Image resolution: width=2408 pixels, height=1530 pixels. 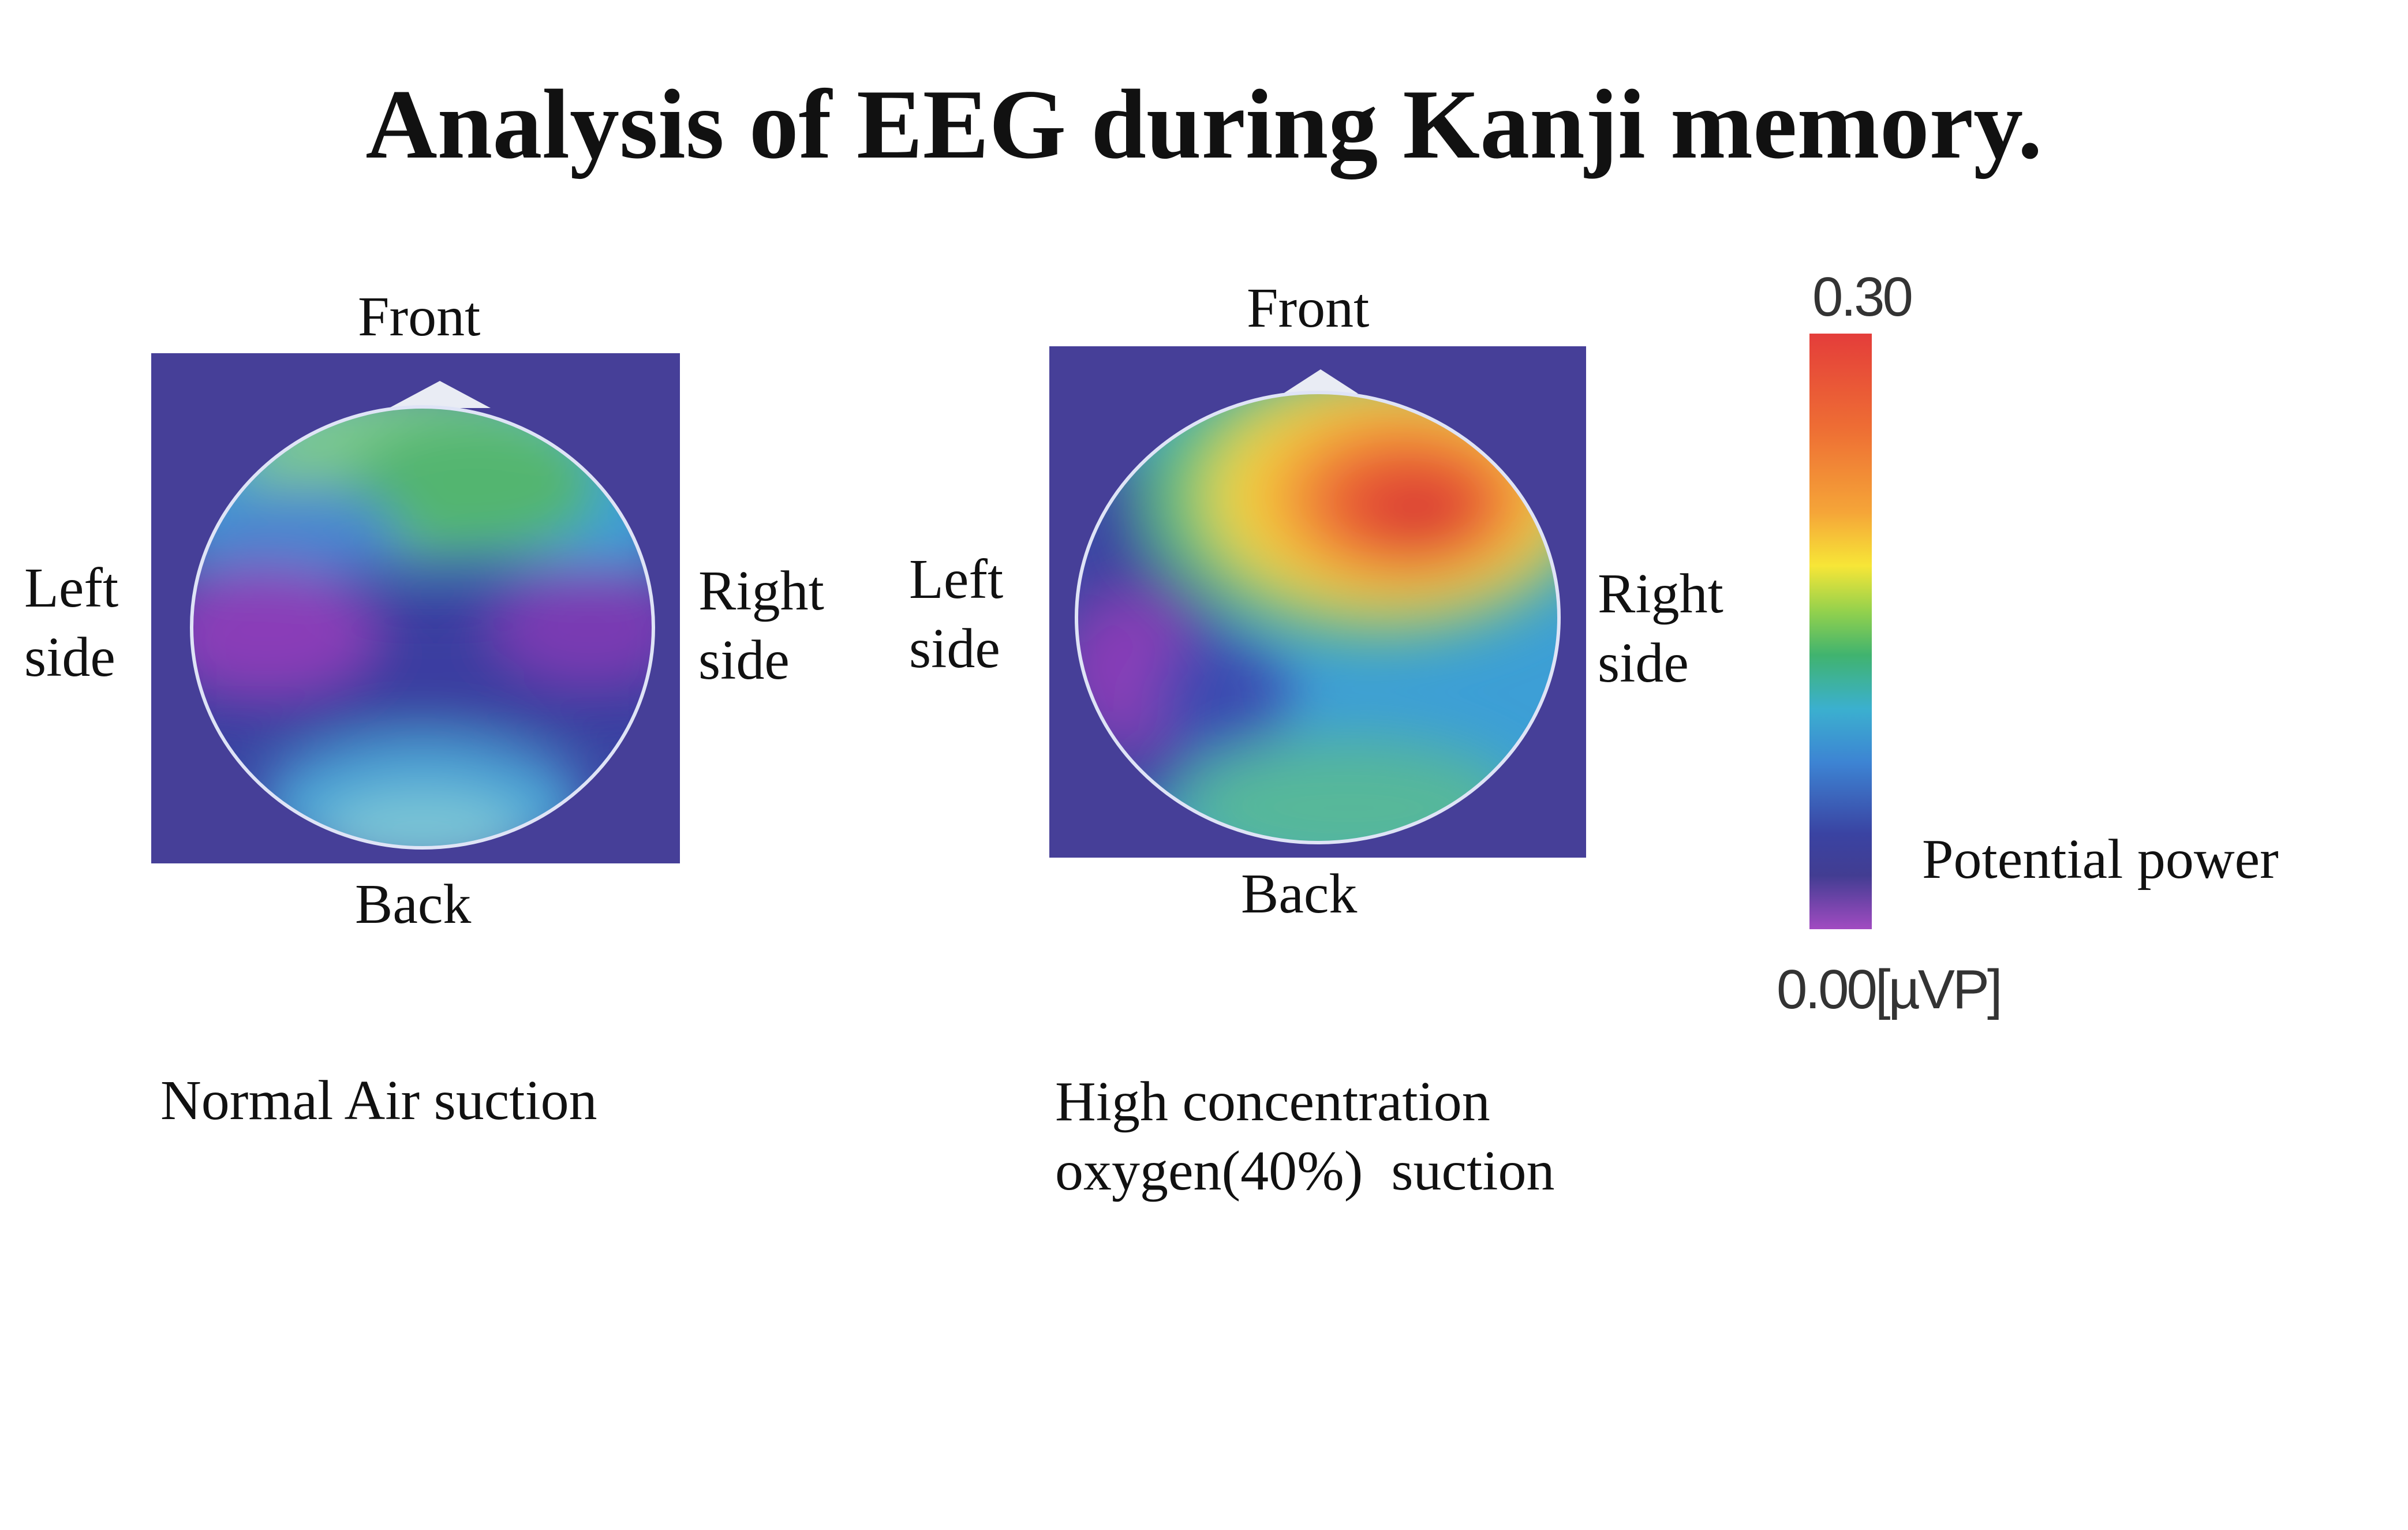 I want to click on colorbar, so click(x=1840, y=632).